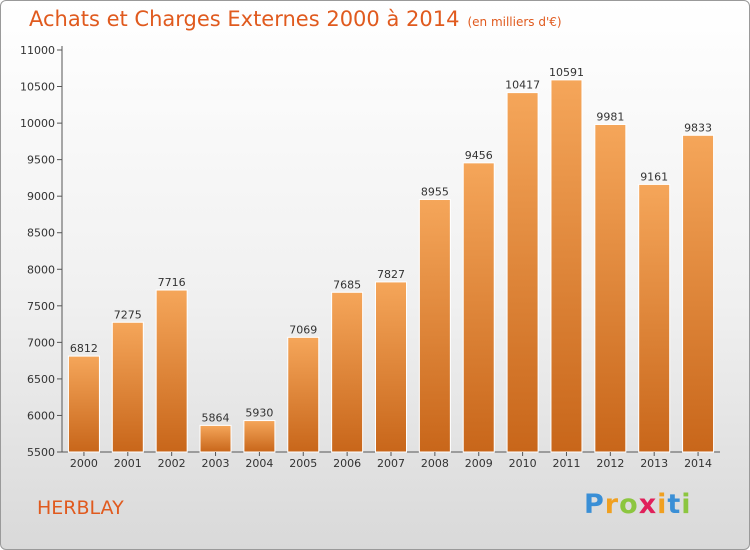 Image resolution: width=750 pixels, height=550 pixels. I want to click on data-label-2002: 7716, so click(172, 282).